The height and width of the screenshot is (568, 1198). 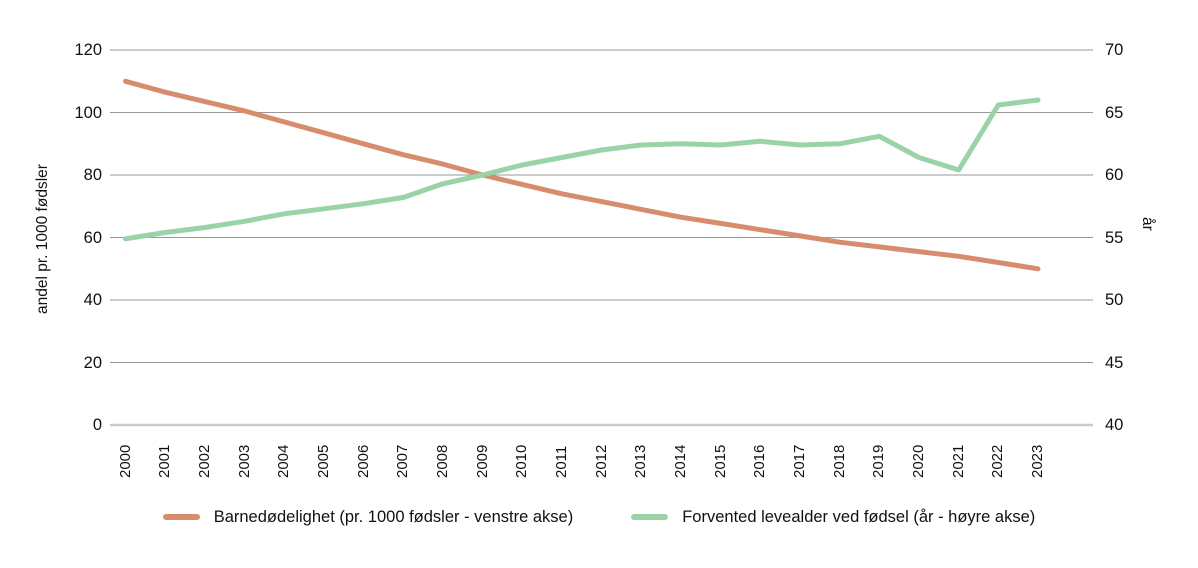 I want to click on x-axis-year-label: 2012, so click(x=601, y=461).